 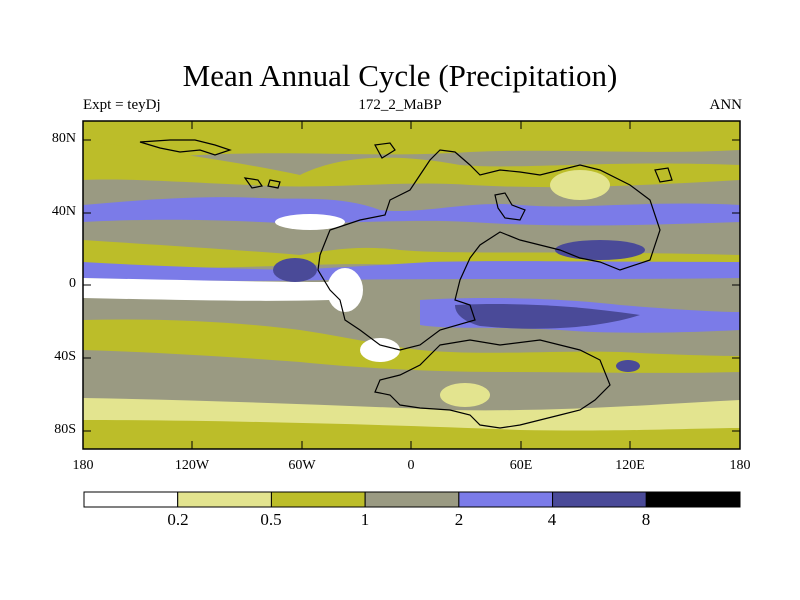 What do you see at coordinates (492, 384) in the screenshot?
I see `continent-outline-south` at bounding box center [492, 384].